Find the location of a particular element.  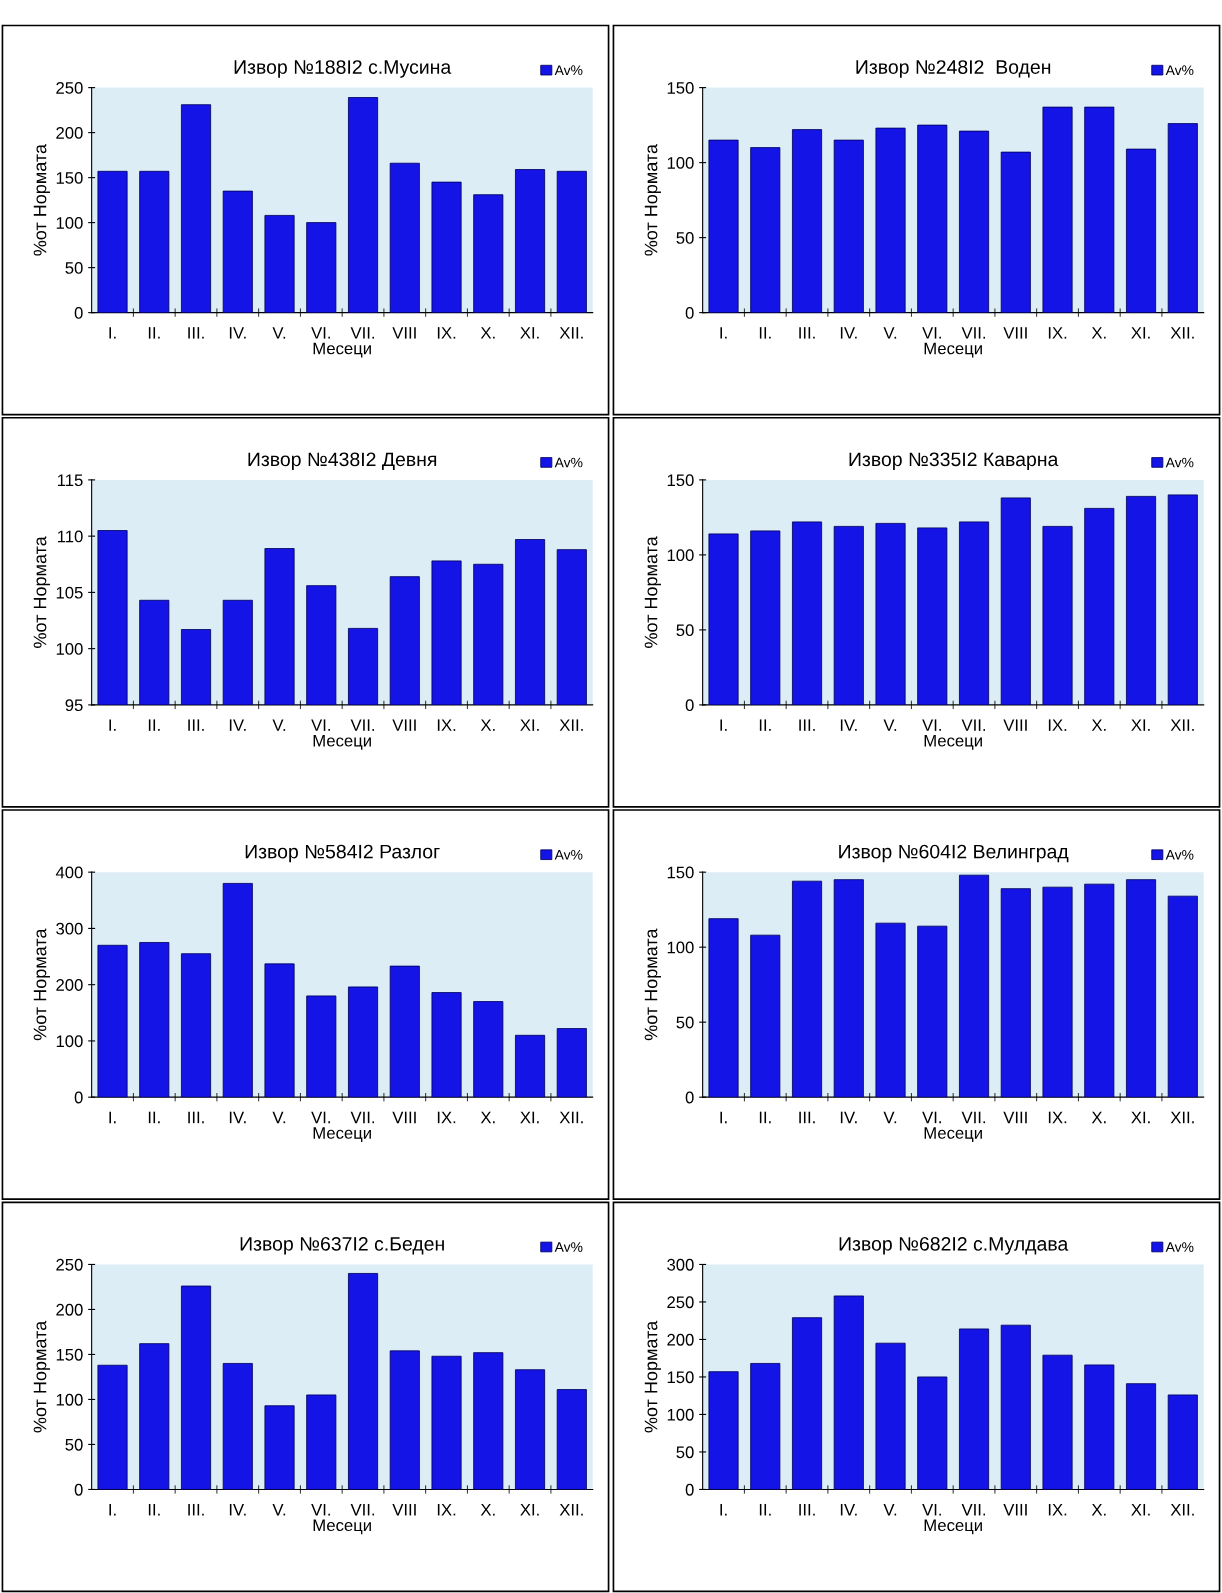

y-tick-label: 105 is located at coordinates (69, 592).